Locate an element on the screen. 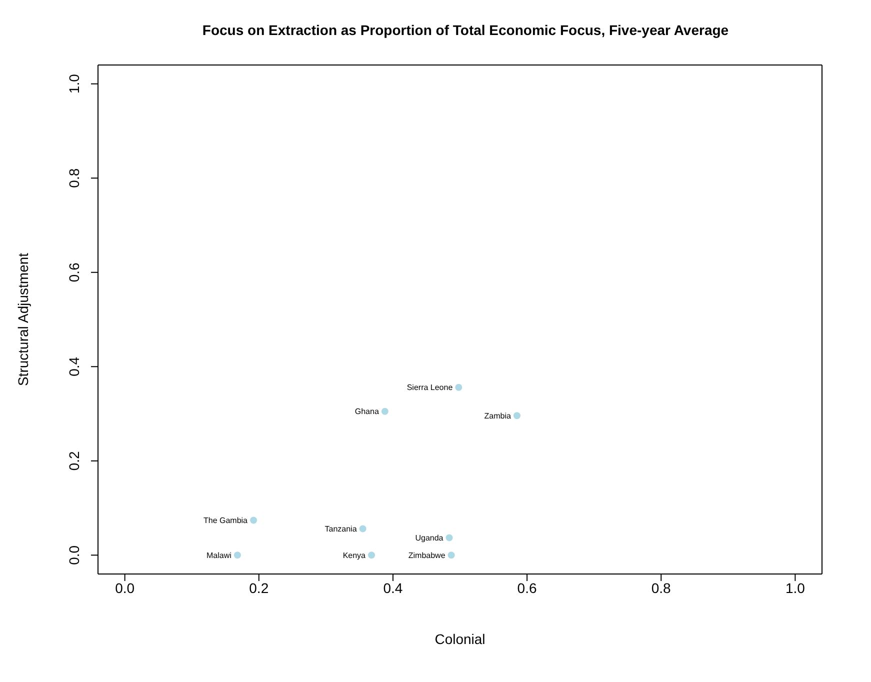 The width and height of the screenshot is (871, 682). annotation: Tanzania is located at coordinates (341, 529).